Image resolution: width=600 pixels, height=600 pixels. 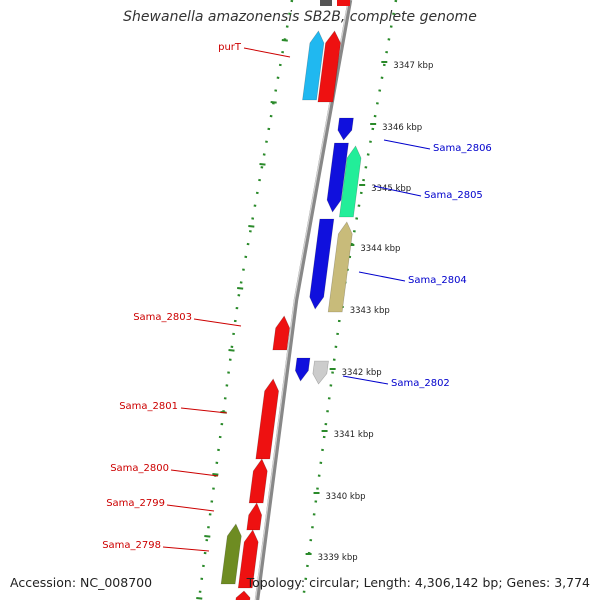 I want to click on gene-arrow-sama2804, so click(x=322, y=264).